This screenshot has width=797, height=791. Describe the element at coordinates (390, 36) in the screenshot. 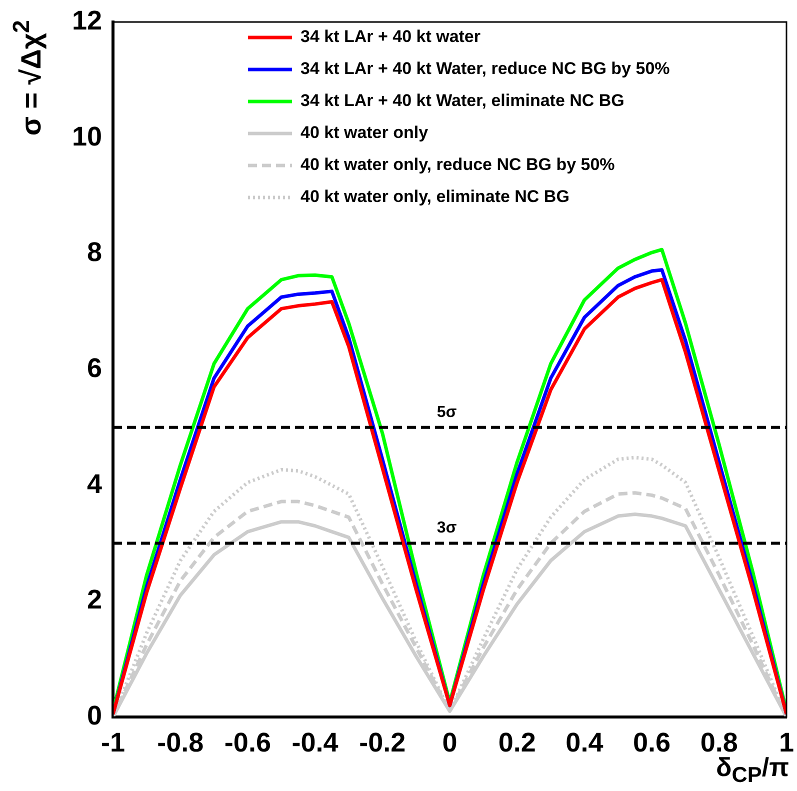

I see `legend-label: 34 kt LAr + 40 kt water` at that location.